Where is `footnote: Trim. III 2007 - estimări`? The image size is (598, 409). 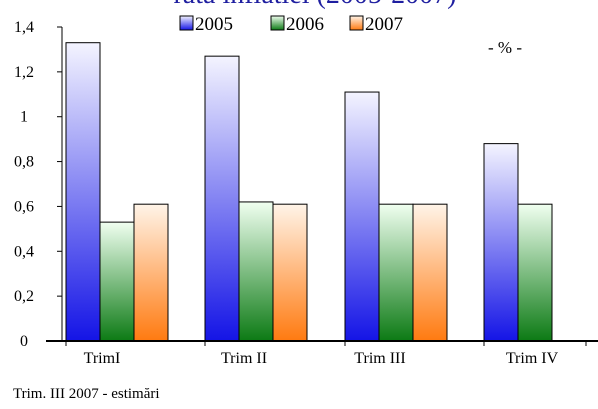
footnote: Trim. III 2007 - estimări is located at coordinates (86, 394).